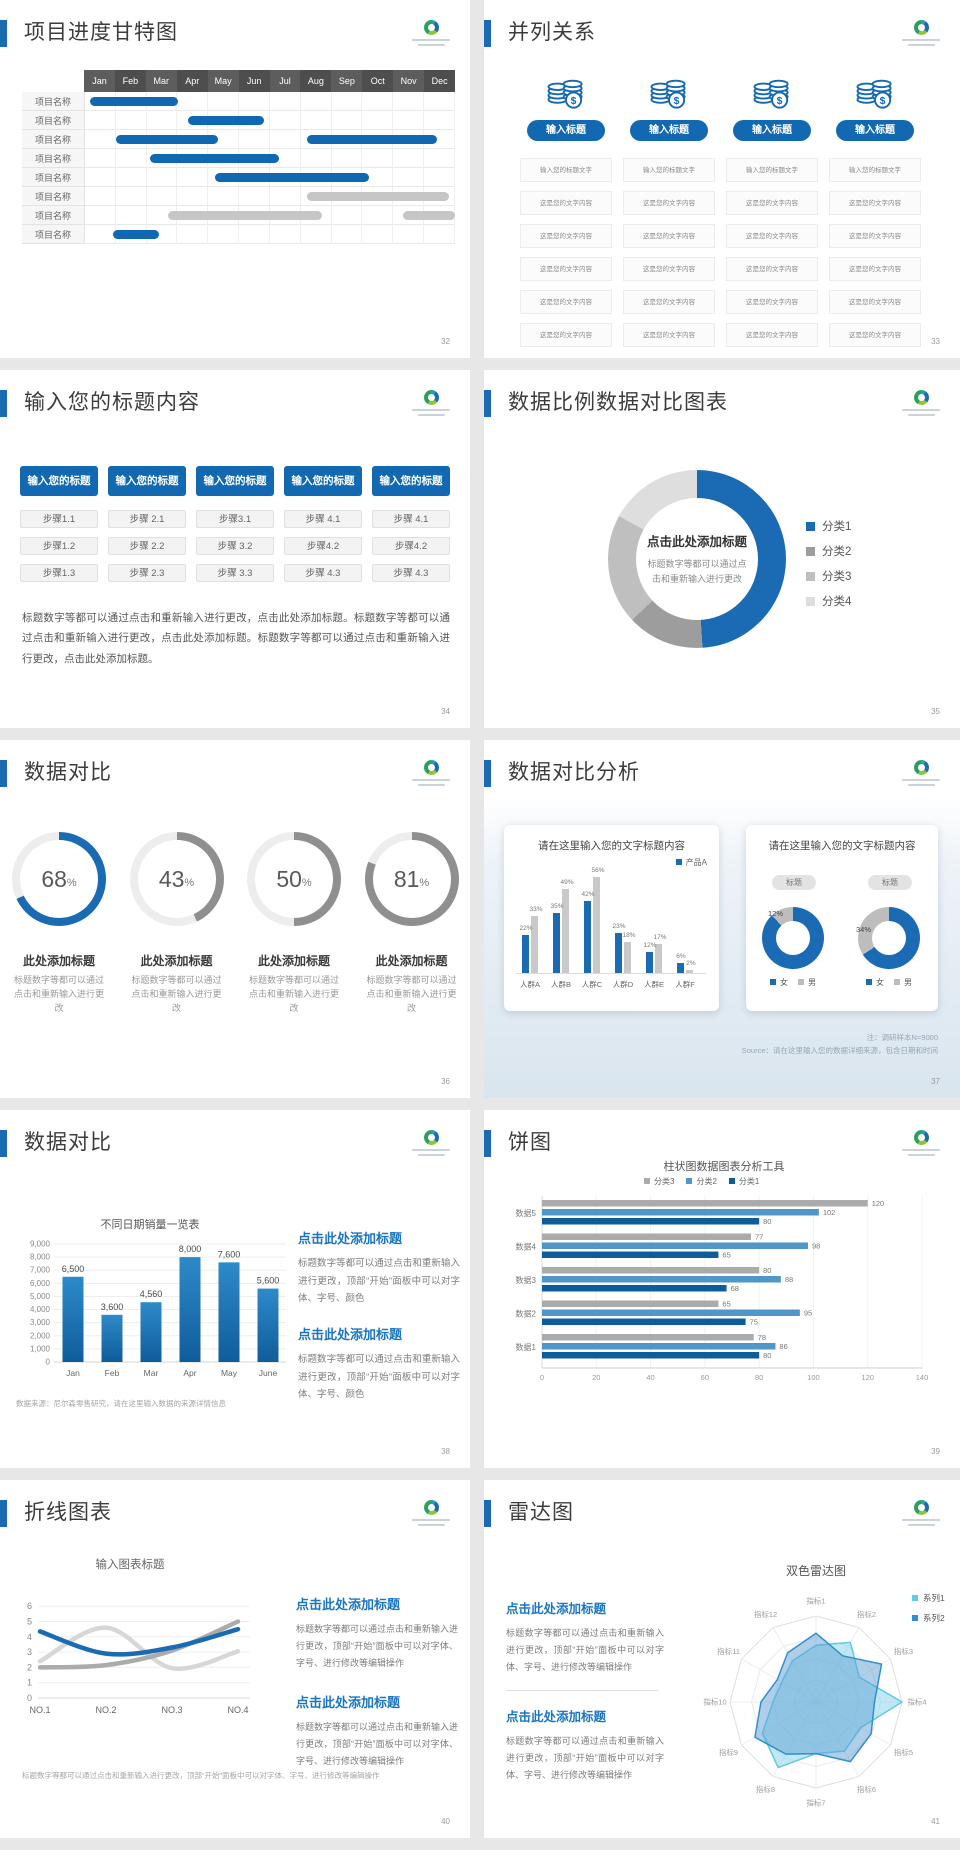 The image size is (960, 1850). I want to click on bar-secondary, so click(565, 930).